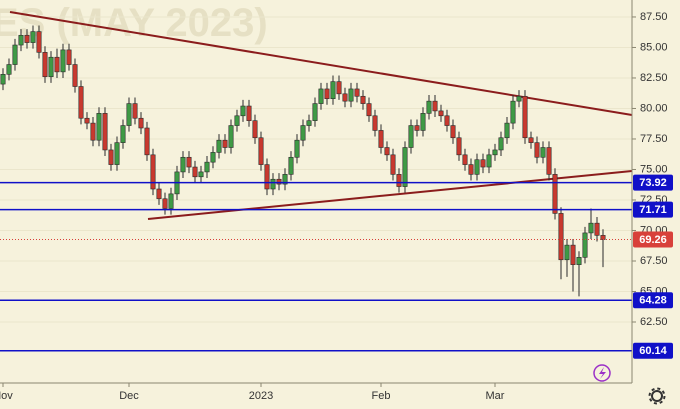 The image size is (680, 409). What do you see at coordinates (653, 301) in the screenshot?
I see `level-label: 64.28` at bounding box center [653, 301].